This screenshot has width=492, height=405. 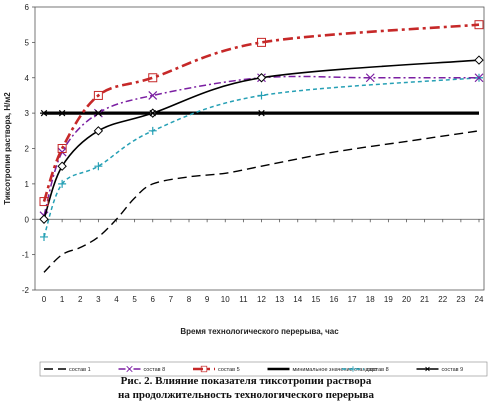 What do you see at coordinates (189, 299) in the screenshot?
I see `x-tick-label: 8` at bounding box center [189, 299].